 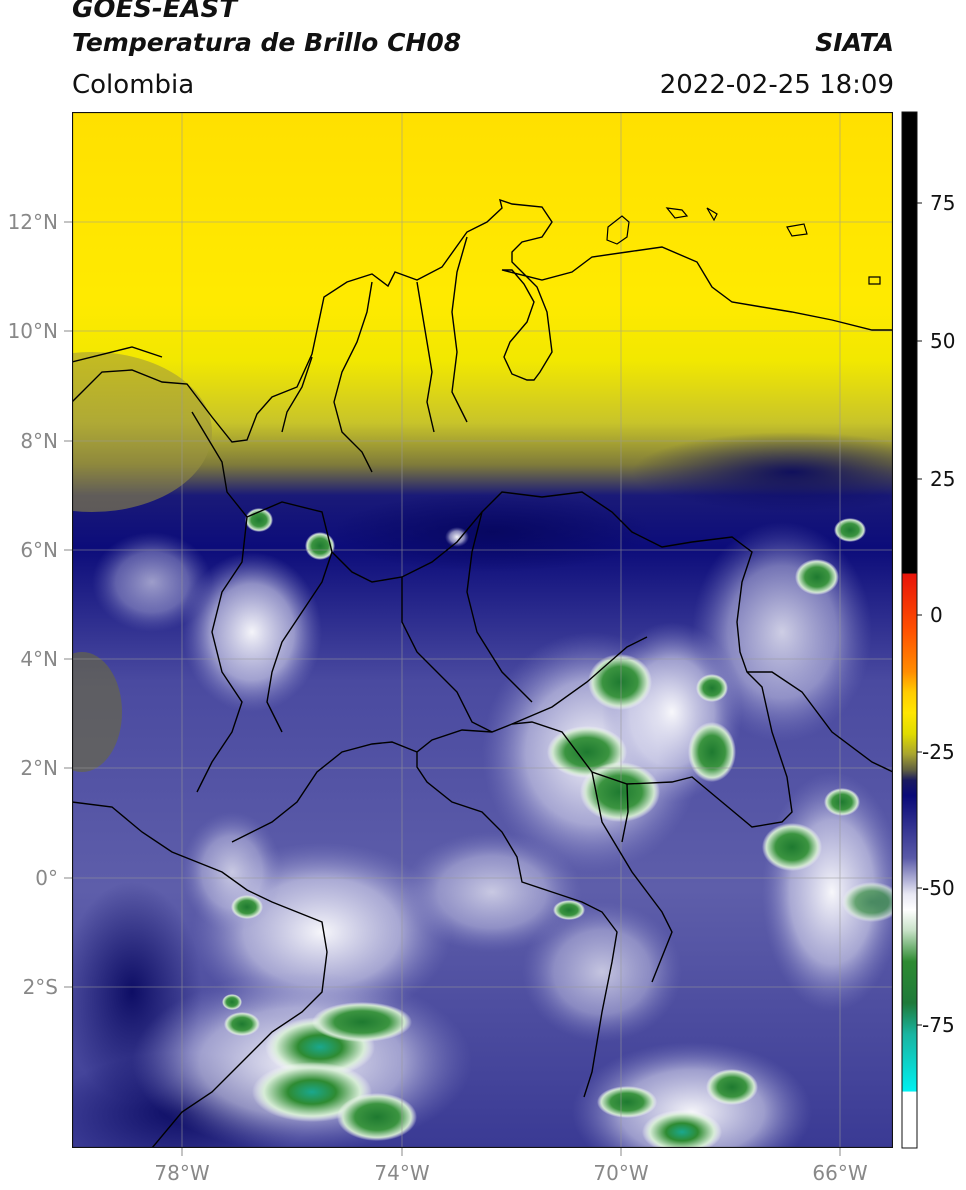 I want to click on colorbar-tick: -50, so click(x=938, y=888).